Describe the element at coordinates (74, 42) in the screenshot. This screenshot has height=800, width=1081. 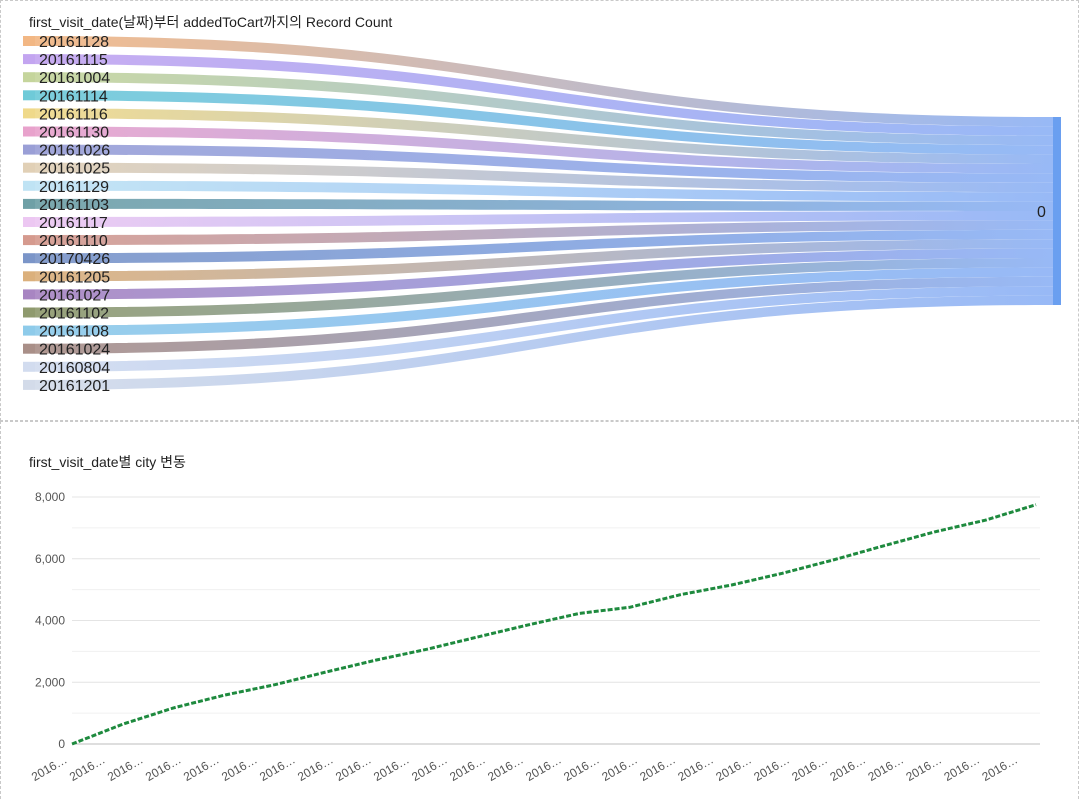
I see `sankey-source-label: 20161128` at that location.